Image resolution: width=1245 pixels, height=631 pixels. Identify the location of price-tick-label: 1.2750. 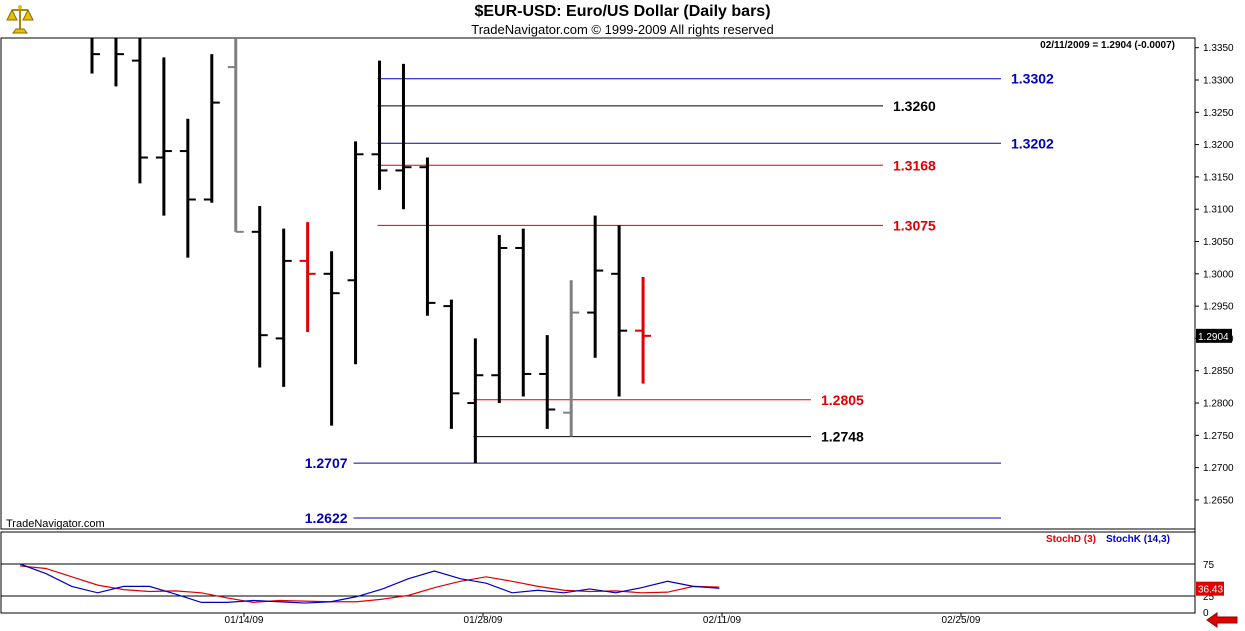
(1218, 436).